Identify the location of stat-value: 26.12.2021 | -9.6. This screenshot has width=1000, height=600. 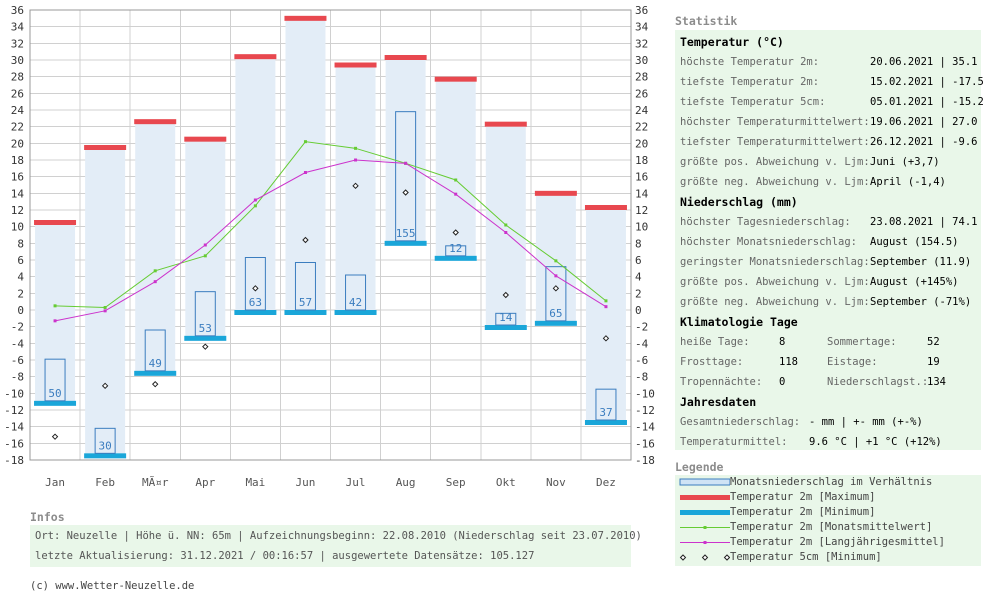
(924, 142).